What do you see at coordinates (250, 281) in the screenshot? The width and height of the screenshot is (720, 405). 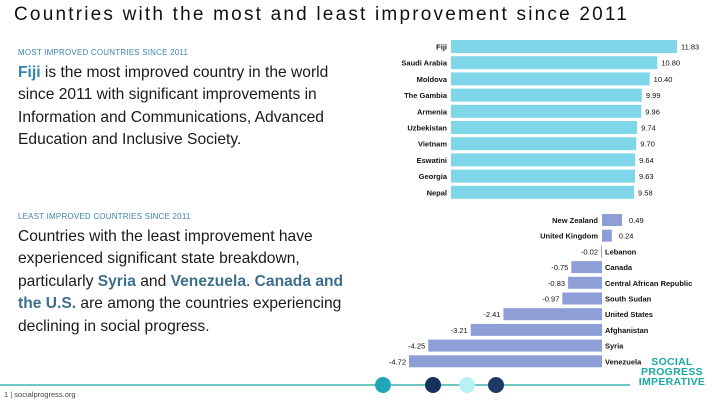 I see `least-body-2: .` at bounding box center [250, 281].